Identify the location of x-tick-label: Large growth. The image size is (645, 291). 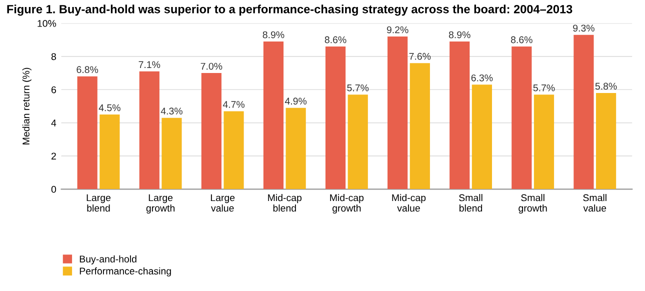
(160, 204).